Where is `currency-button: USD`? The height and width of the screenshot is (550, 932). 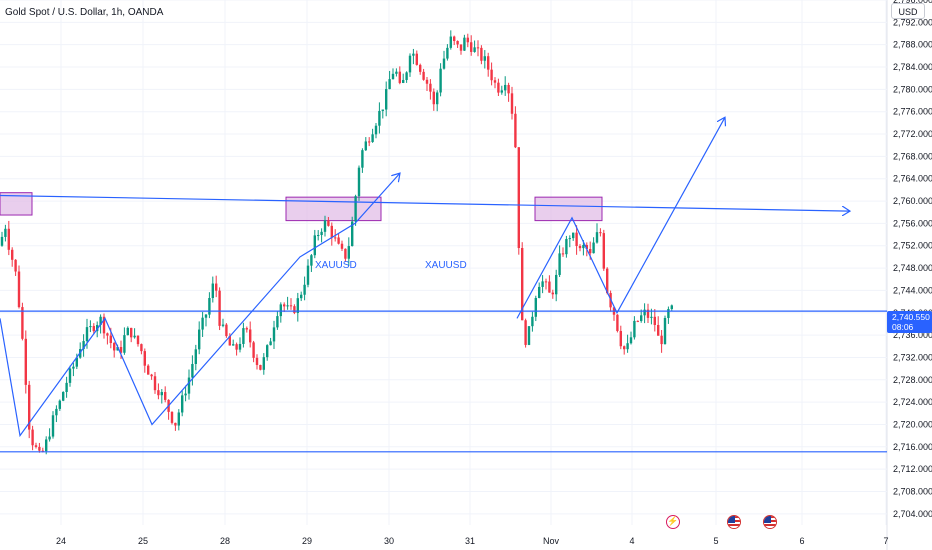 currency-button: USD is located at coordinates (908, 11).